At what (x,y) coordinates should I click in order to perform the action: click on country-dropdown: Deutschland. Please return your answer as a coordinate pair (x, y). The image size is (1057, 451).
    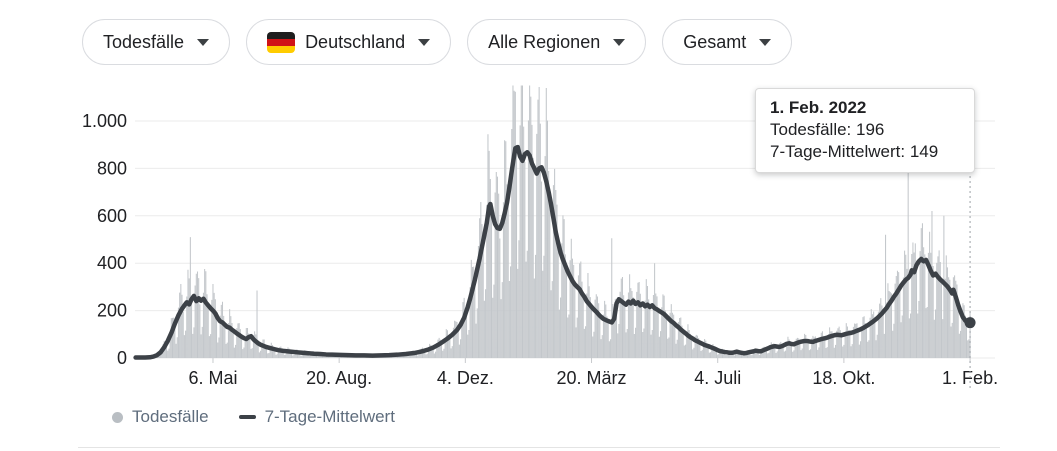
    Looking at the image, I should click on (349, 42).